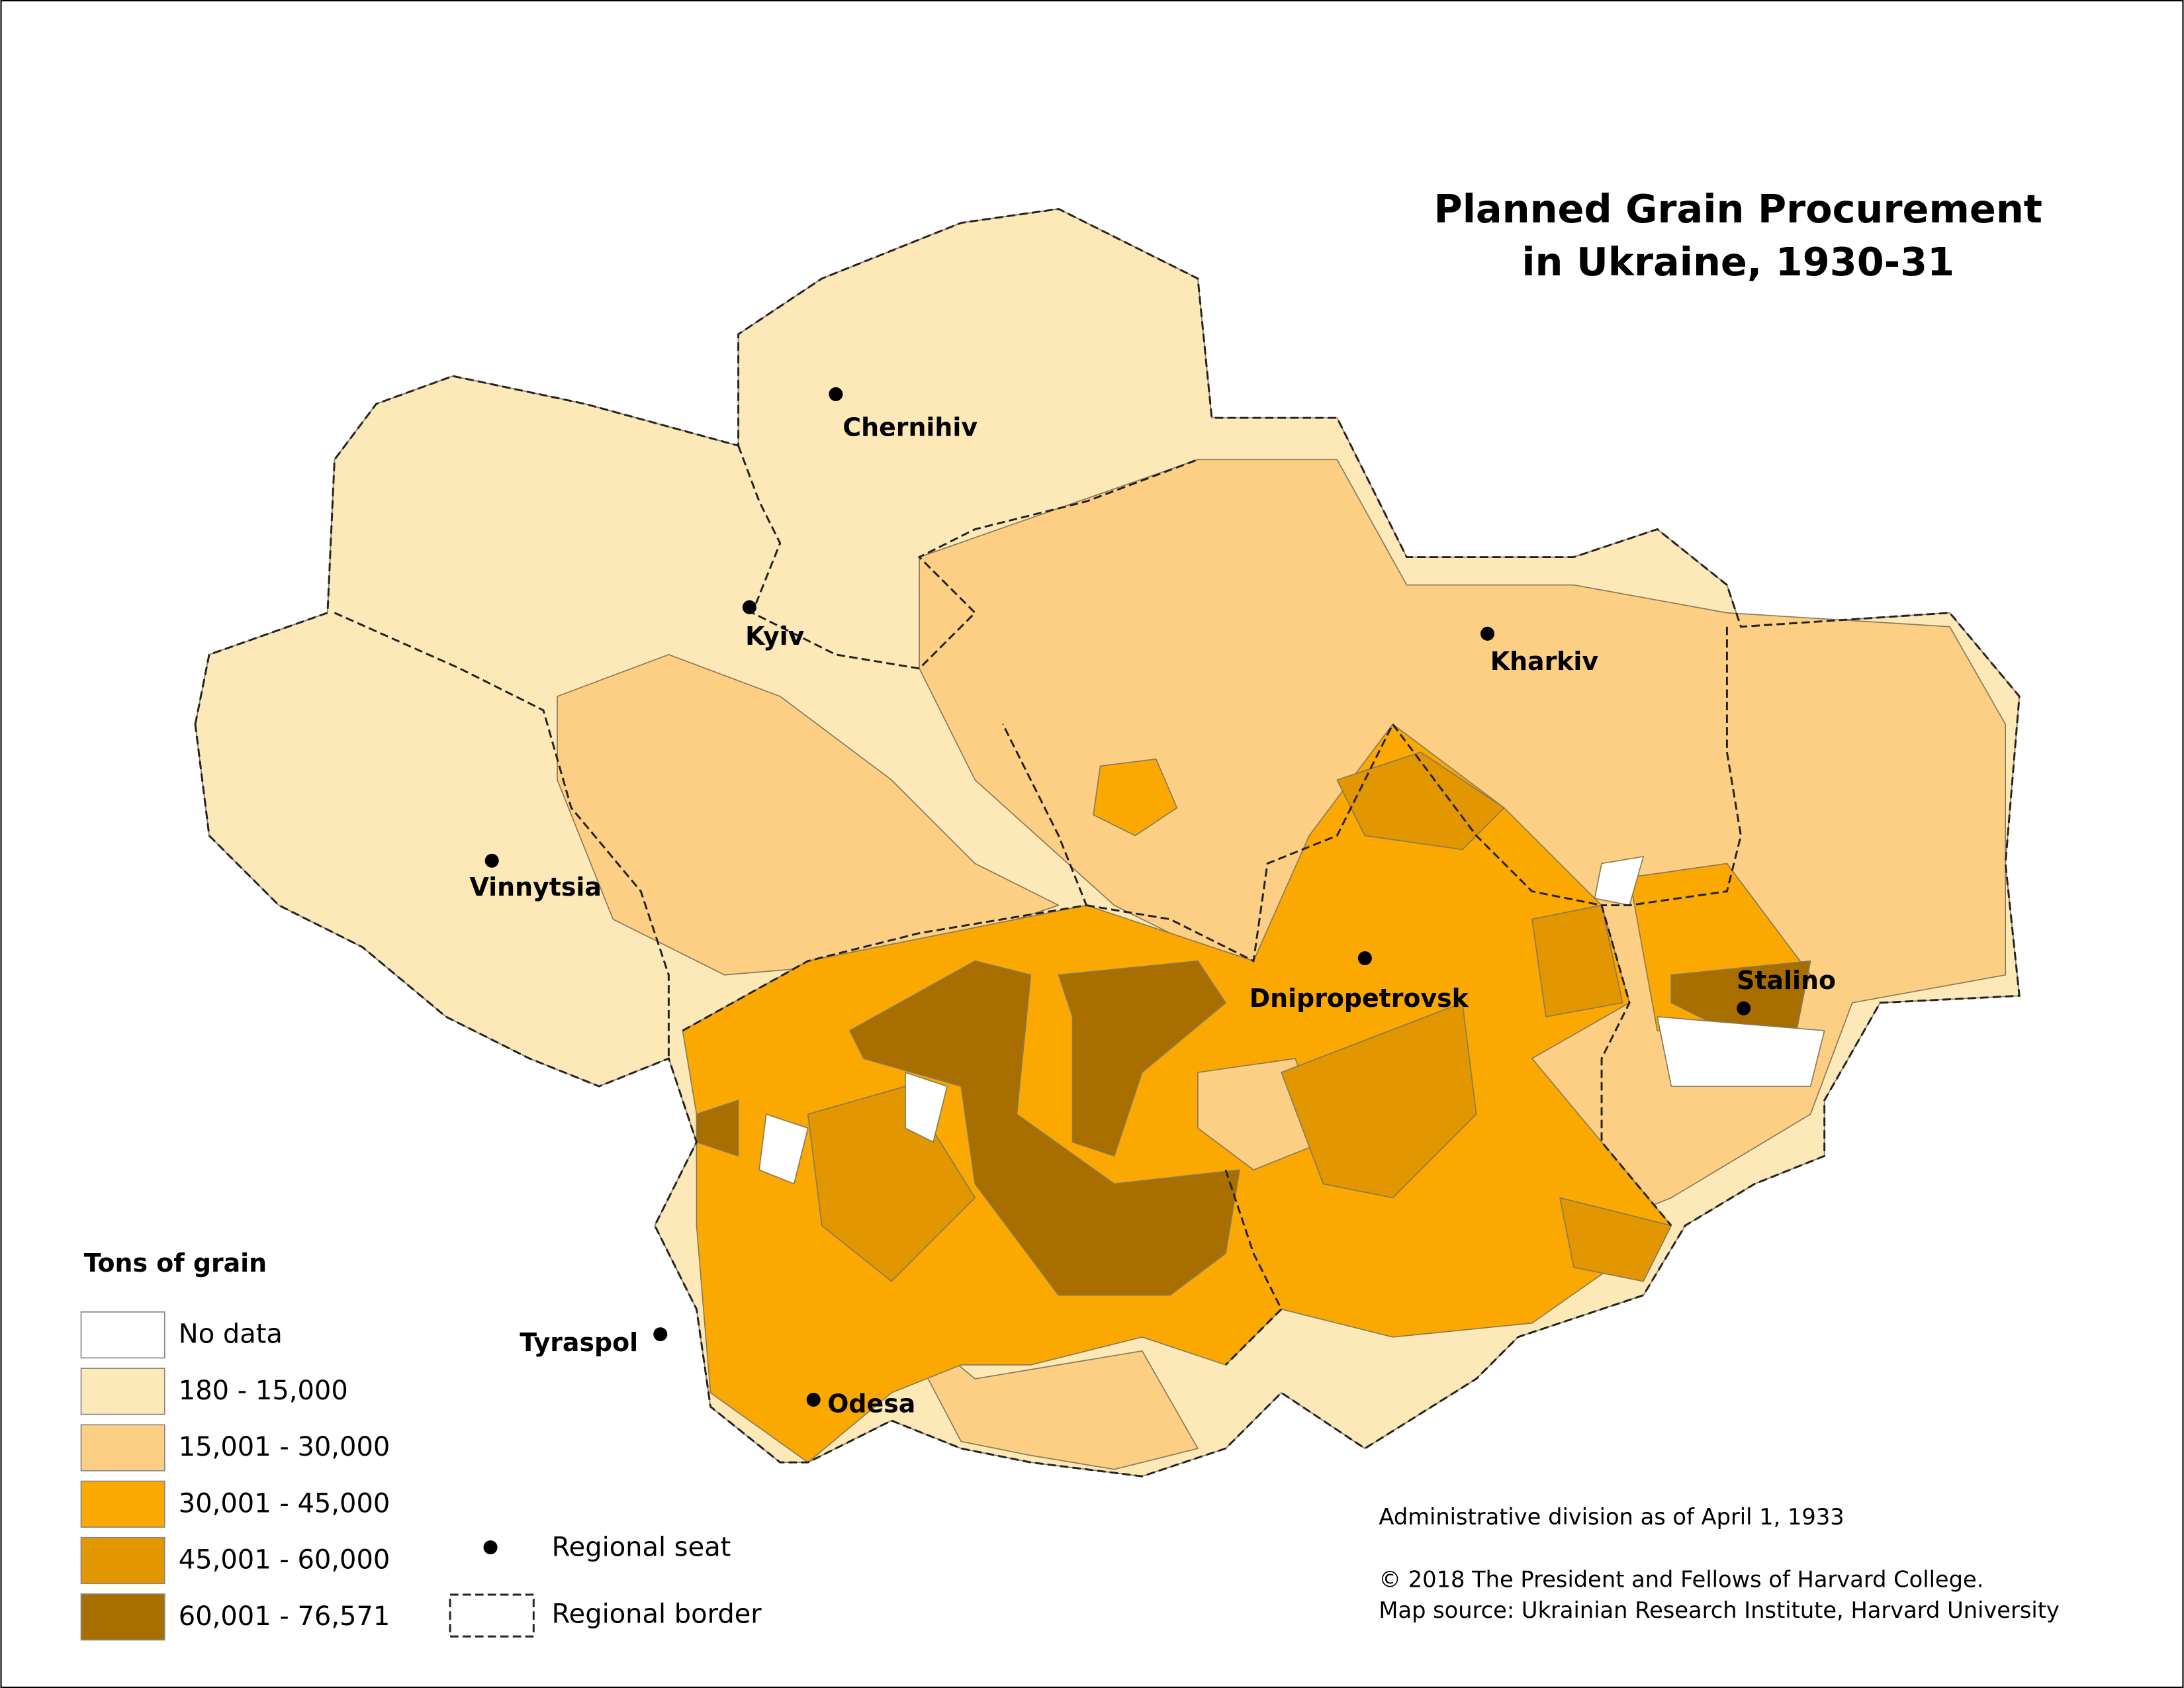 The image size is (2184, 1688). I want to click on city-label: Tyraspol, so click(579, 1342).